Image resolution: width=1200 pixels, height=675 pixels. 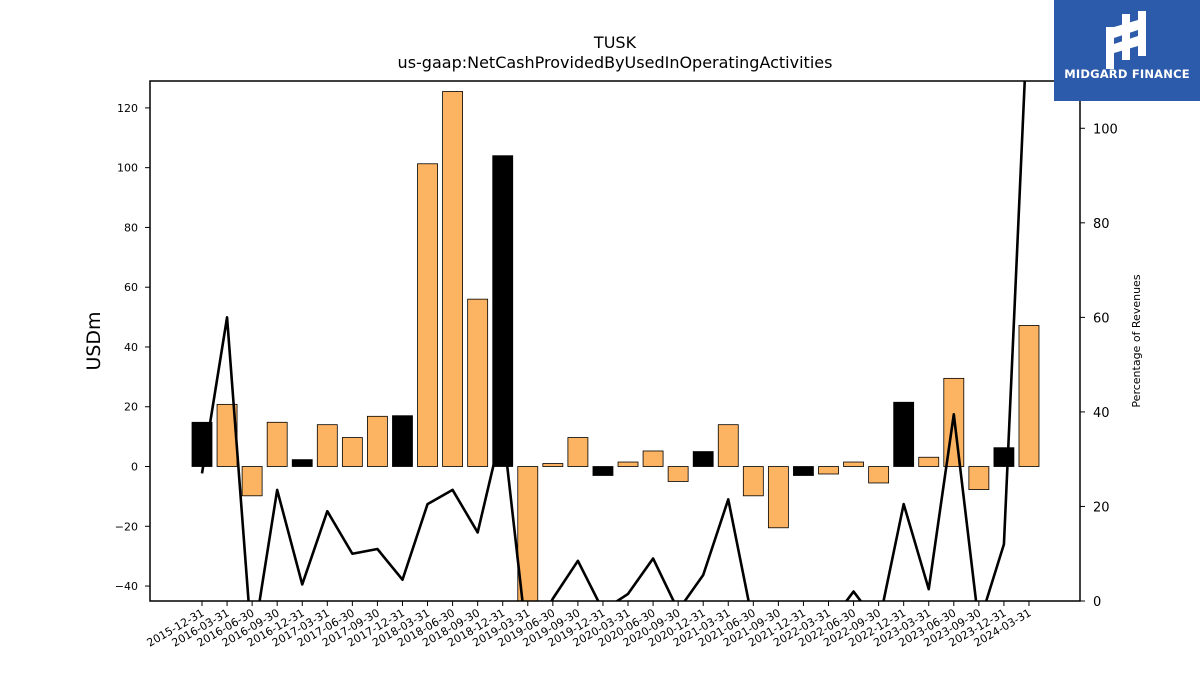 What do you see at coordinates (126, 526) in the screenshot?
I see `y-tick-label: −20` at bounding box center [126, 526].